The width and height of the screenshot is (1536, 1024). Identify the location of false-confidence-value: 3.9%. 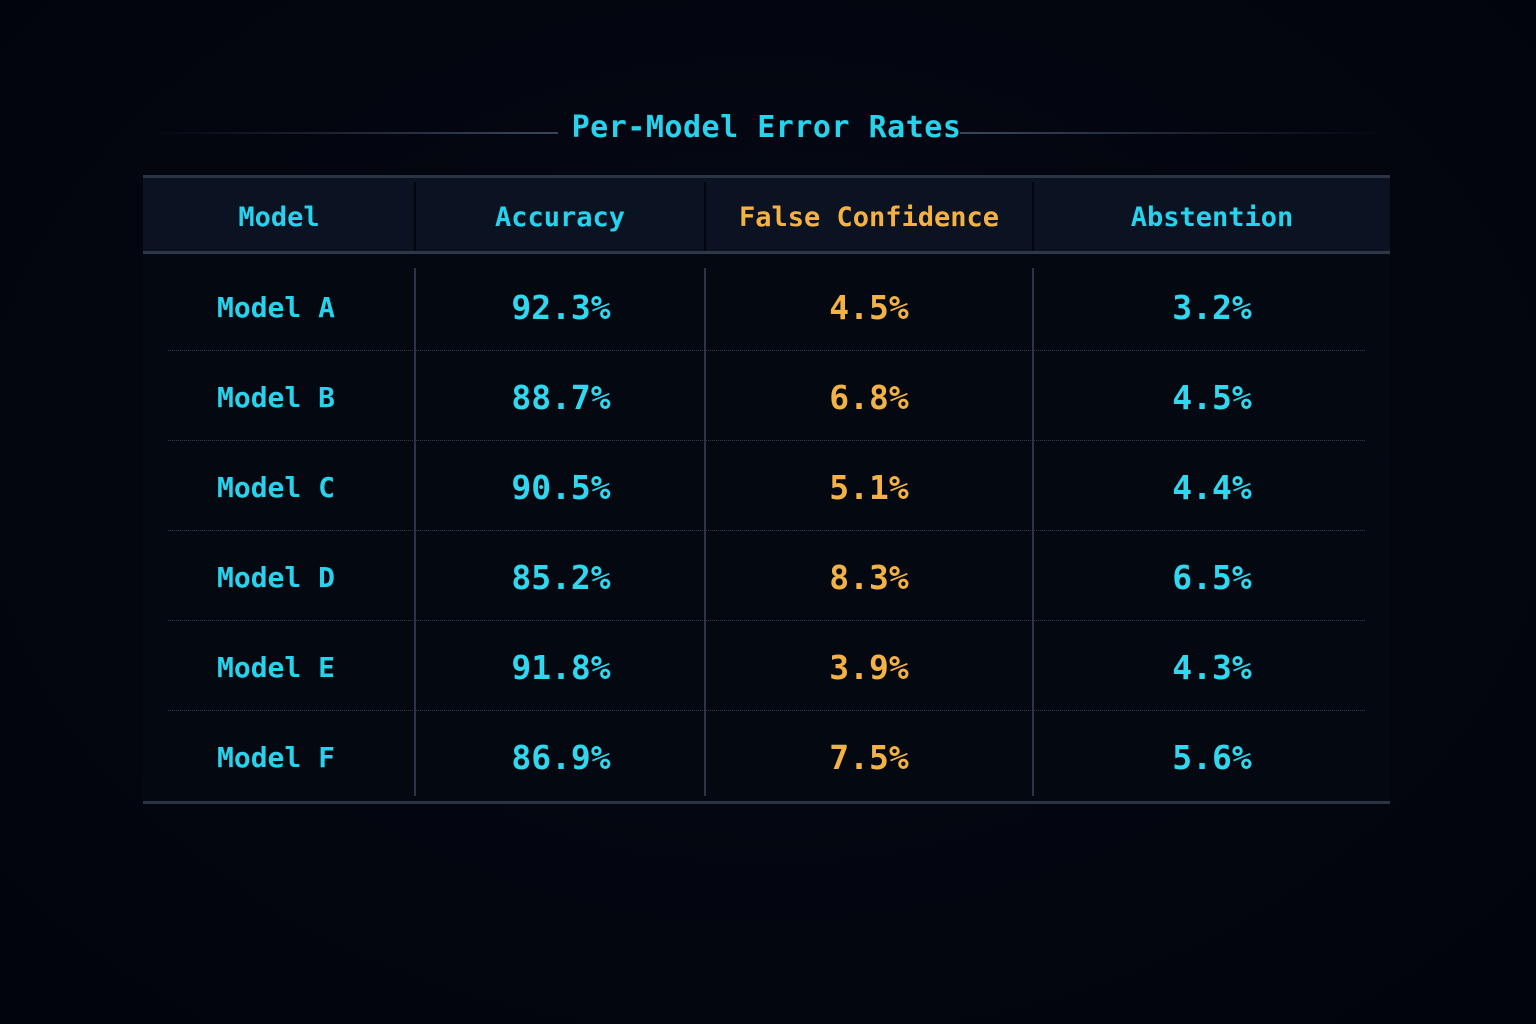
(869, 667).